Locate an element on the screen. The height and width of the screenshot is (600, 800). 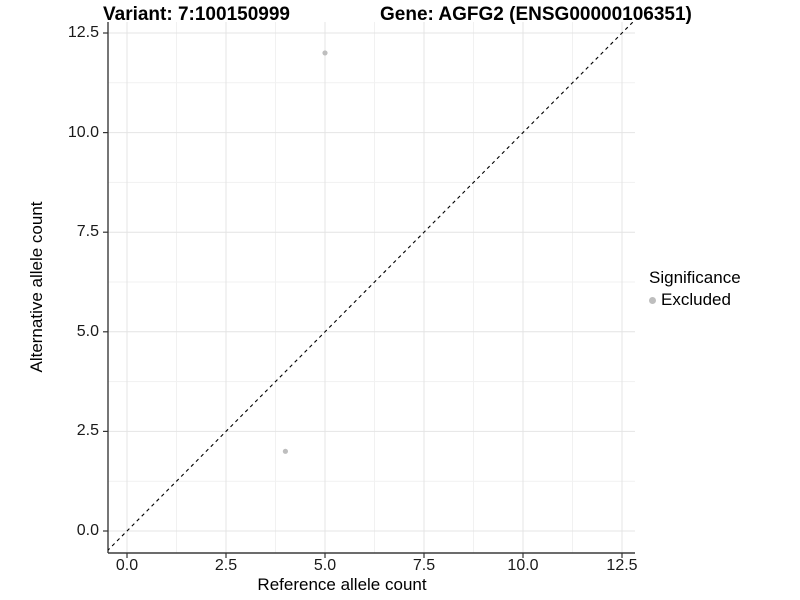
y-tick-label: 10.0 is located at coordinates (83, 132).